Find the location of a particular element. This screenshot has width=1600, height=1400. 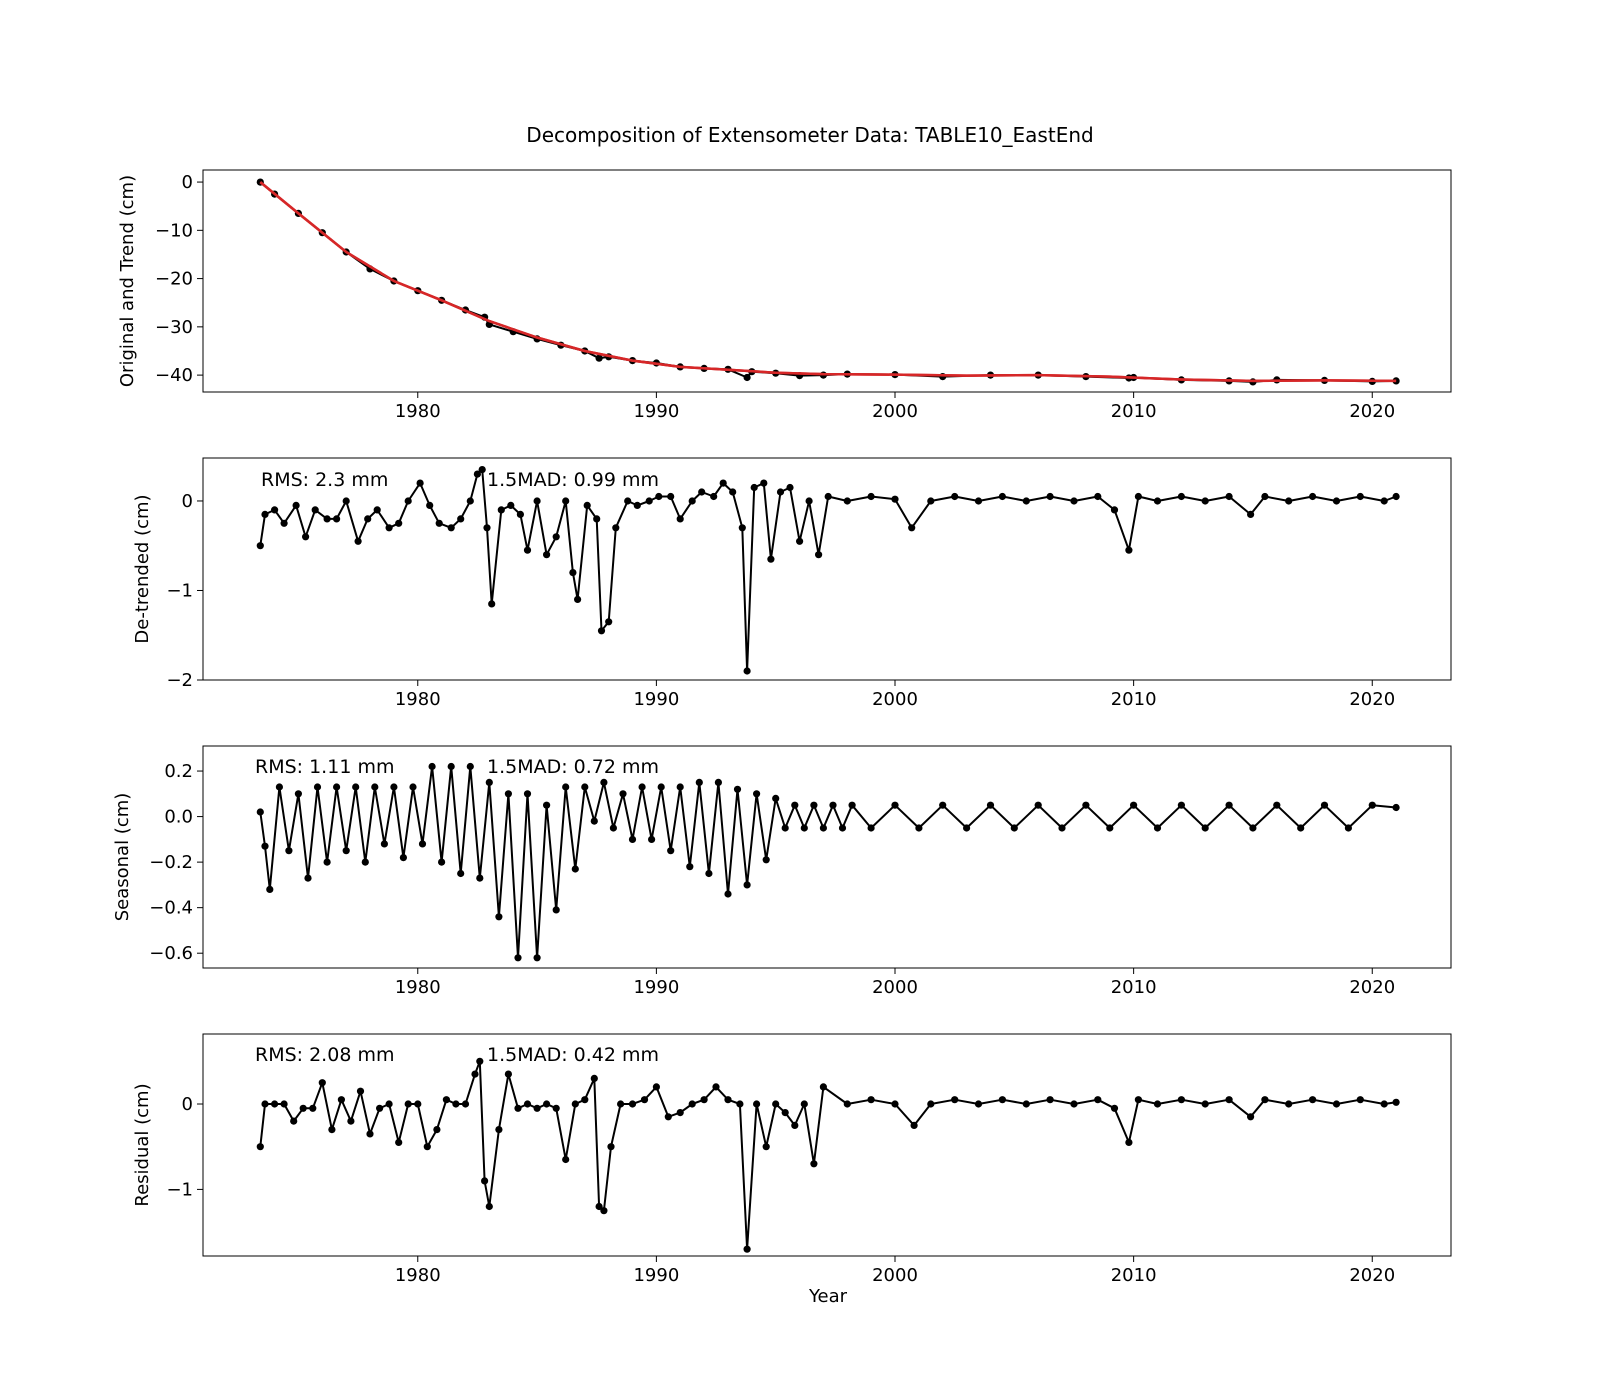

rms-annotation: RMS: 2.08 mm is located at coordinates (324, 1055).